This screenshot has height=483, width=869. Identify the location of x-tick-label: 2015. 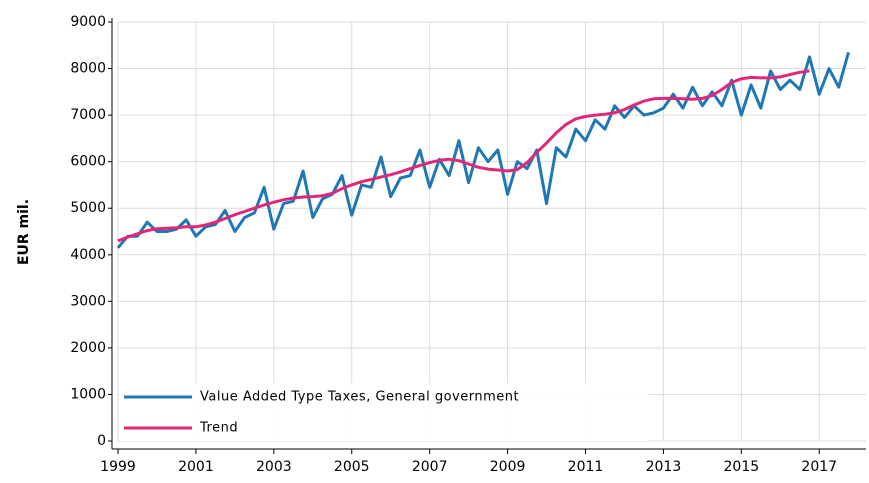
(742, 467).